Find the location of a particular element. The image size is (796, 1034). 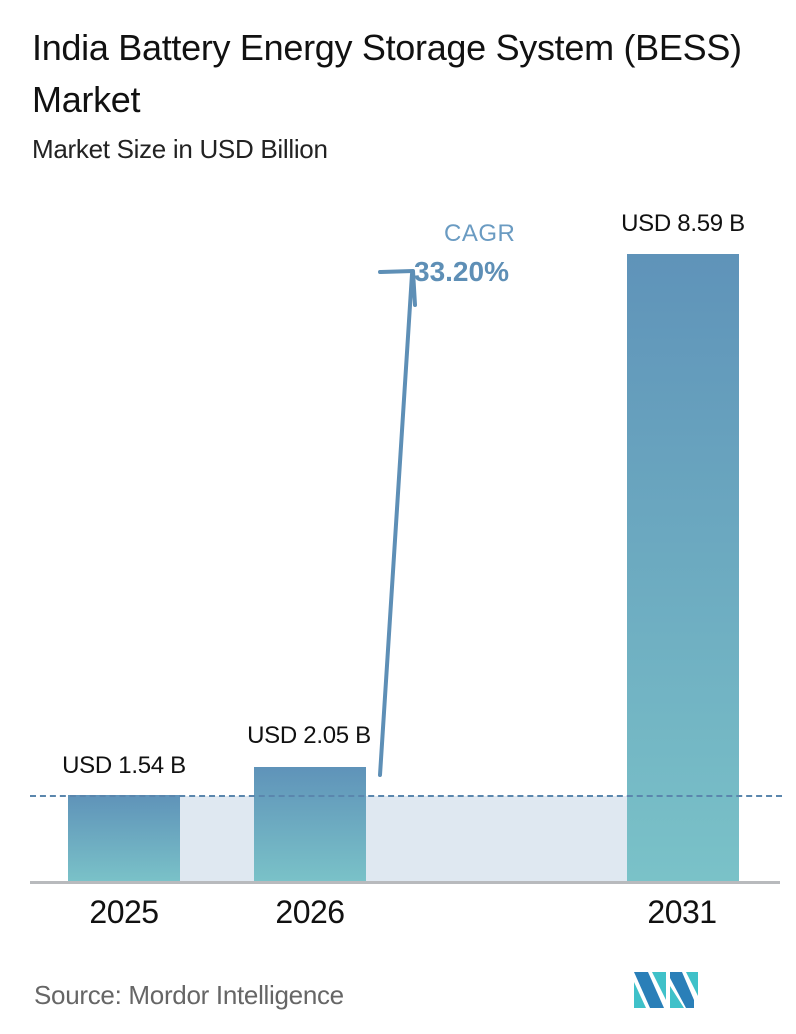

reference-dashed-line is located at coordinates (406, 796).